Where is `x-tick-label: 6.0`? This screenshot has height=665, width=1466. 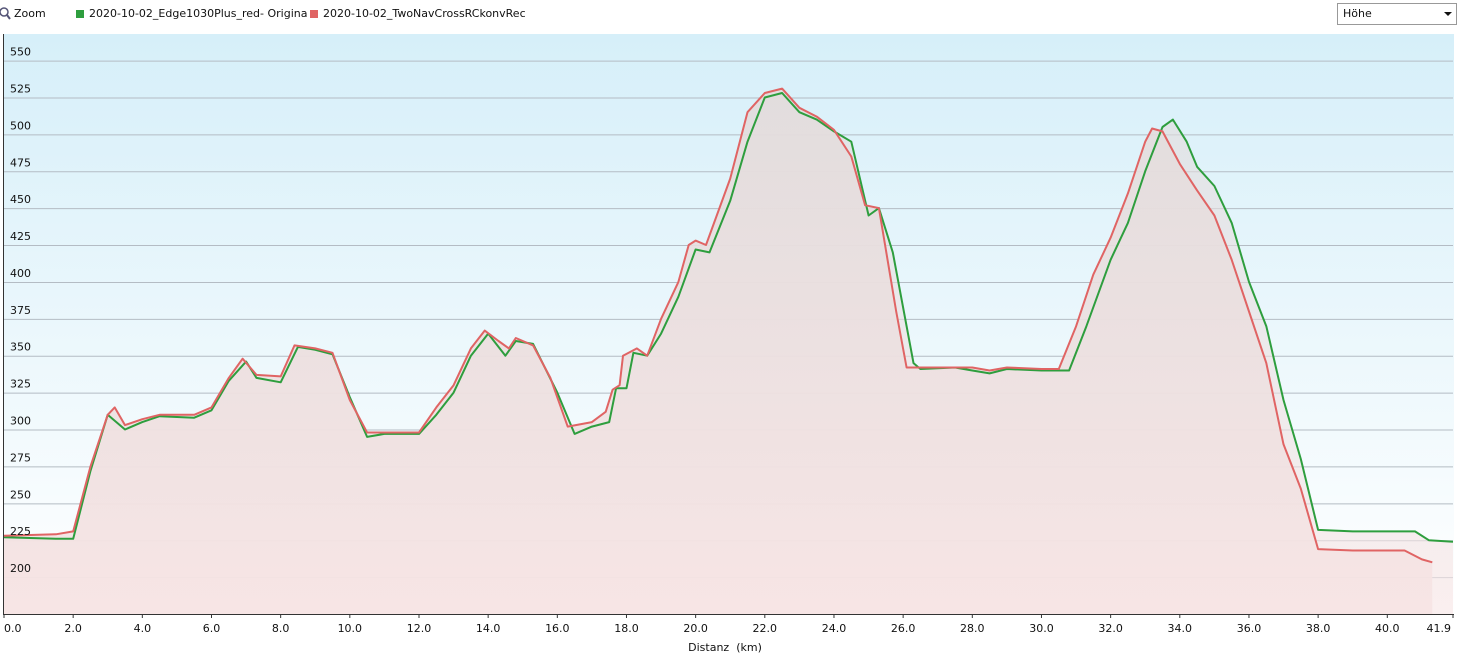
x-tick-label: 6.0 is located at coordinates (212, 628).